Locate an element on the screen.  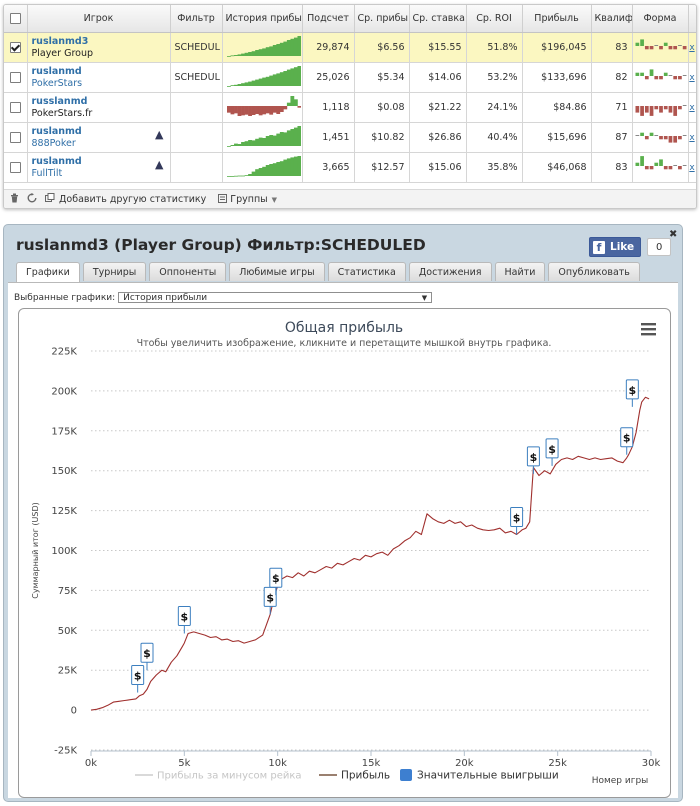
column-header-avg-profit: Ср. прибы is located at coordinates (382, 19).